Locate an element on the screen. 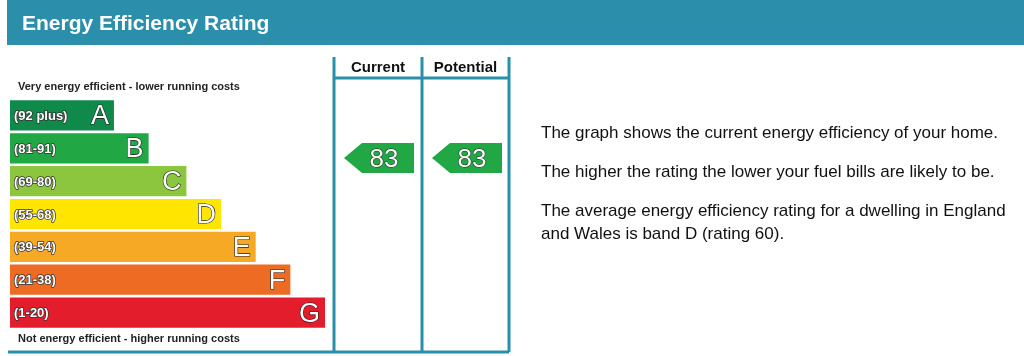 Image resolution: width=1024 pixels, height=356 pixels. annotation: G is located at coordinates (309, 312).